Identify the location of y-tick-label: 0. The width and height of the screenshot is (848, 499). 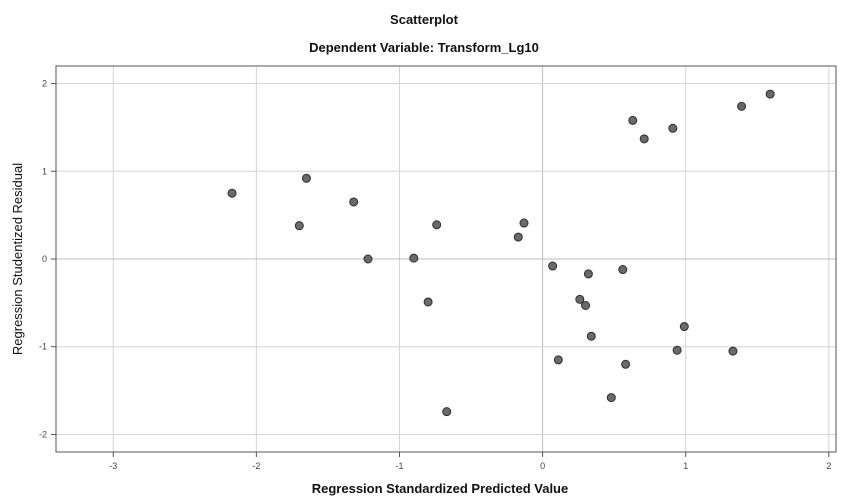
(44, 259).